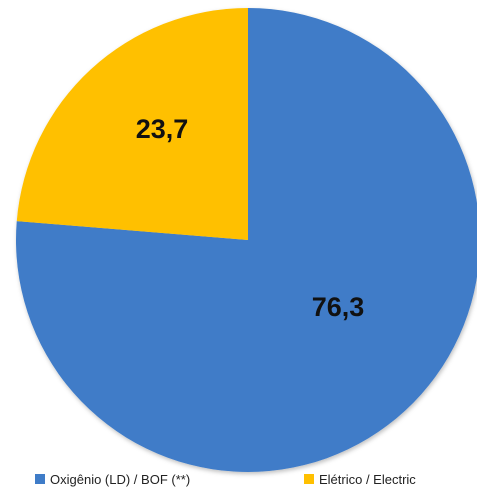 This screenshot has width=477, height=496. I want to click on data-label-bof: 76,3, so click(338, 307).